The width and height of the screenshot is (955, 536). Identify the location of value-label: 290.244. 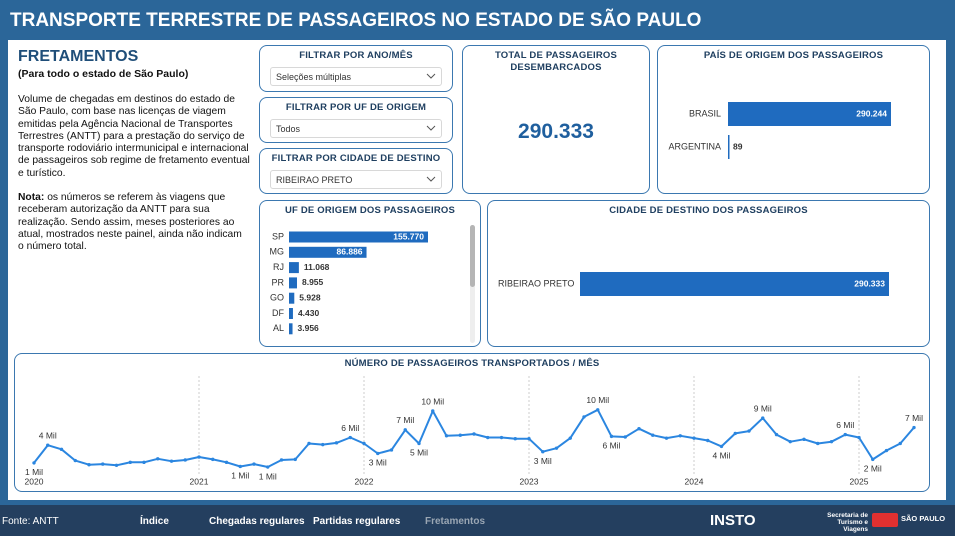
(871, 113).